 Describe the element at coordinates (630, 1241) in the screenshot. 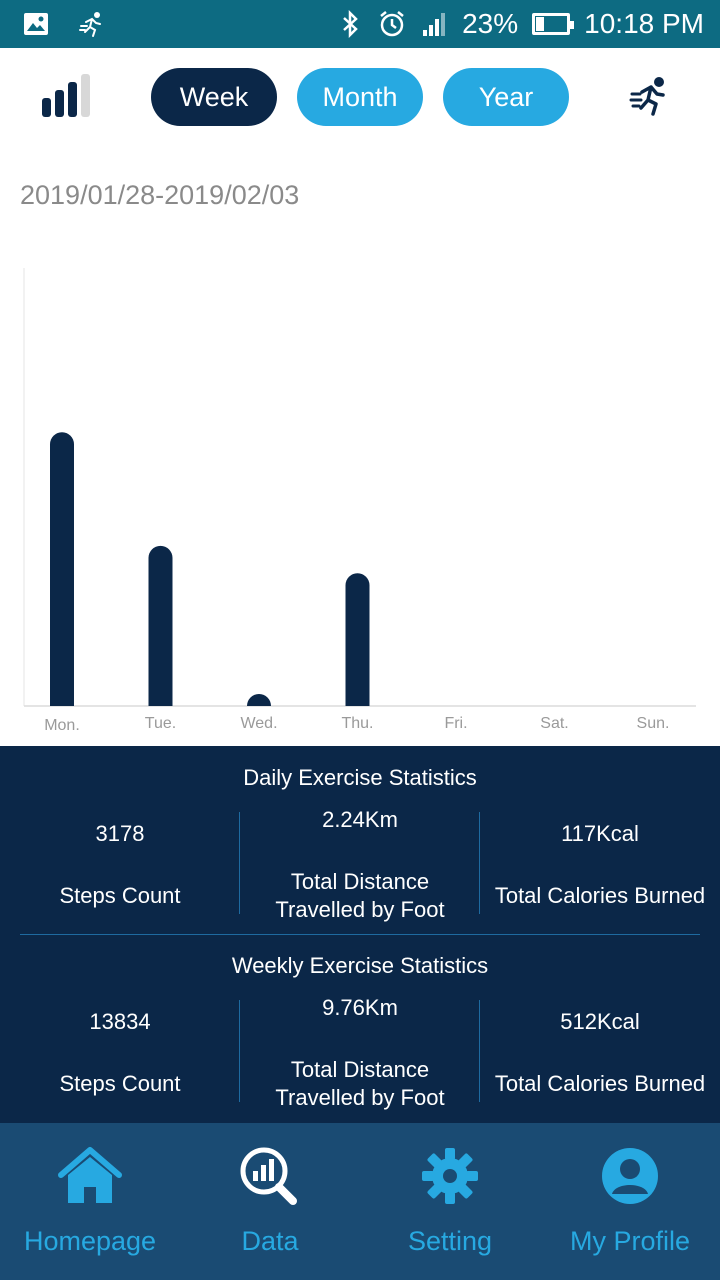

I see `nav-my-profile-label: My Profile` at that location.